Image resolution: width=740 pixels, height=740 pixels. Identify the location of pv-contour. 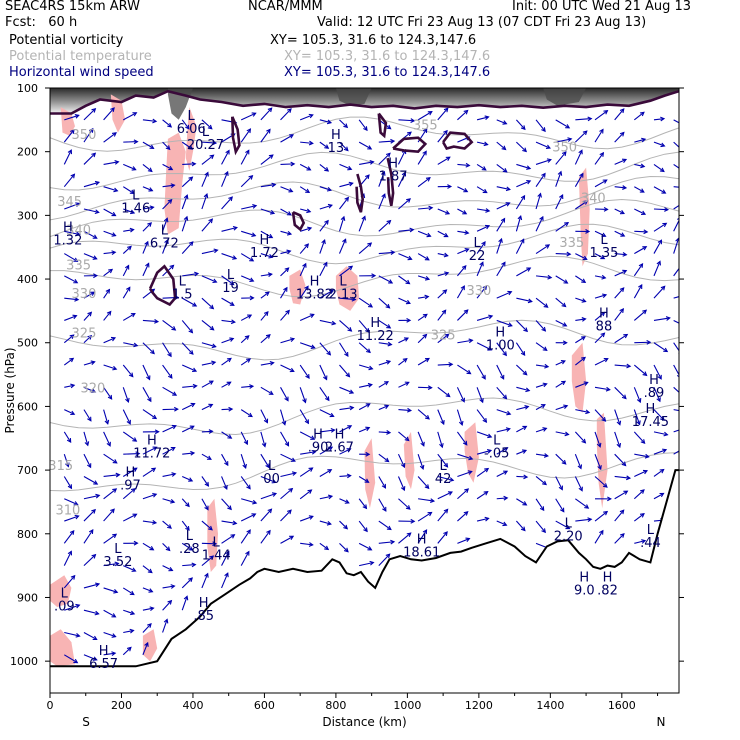
(457, 141).